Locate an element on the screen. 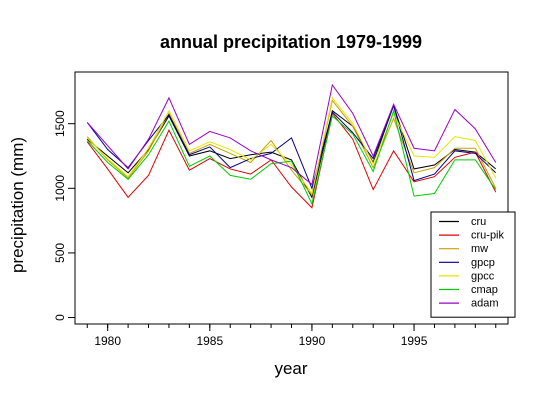 This screenshot has height=412, width=550. x-tick-label: 1985 is located at coordinates (209, 341).